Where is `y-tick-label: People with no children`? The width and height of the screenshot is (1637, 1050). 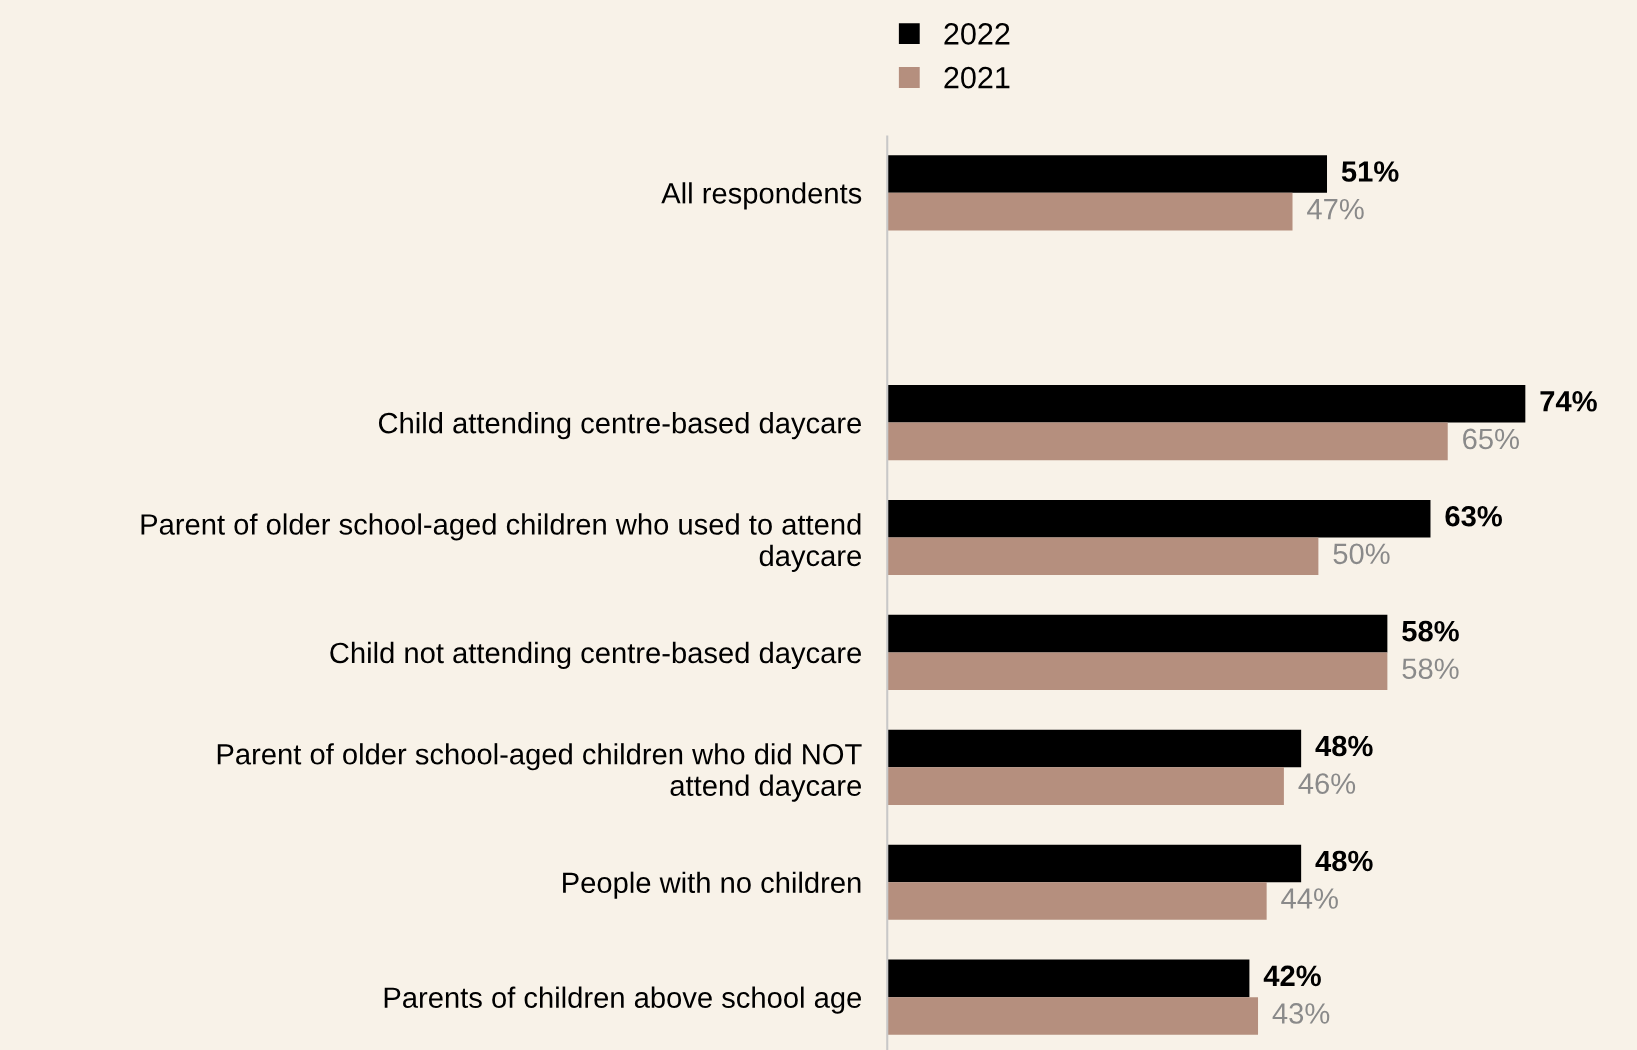 y-tick-label: People with no children is located at coordinates (712, 885).